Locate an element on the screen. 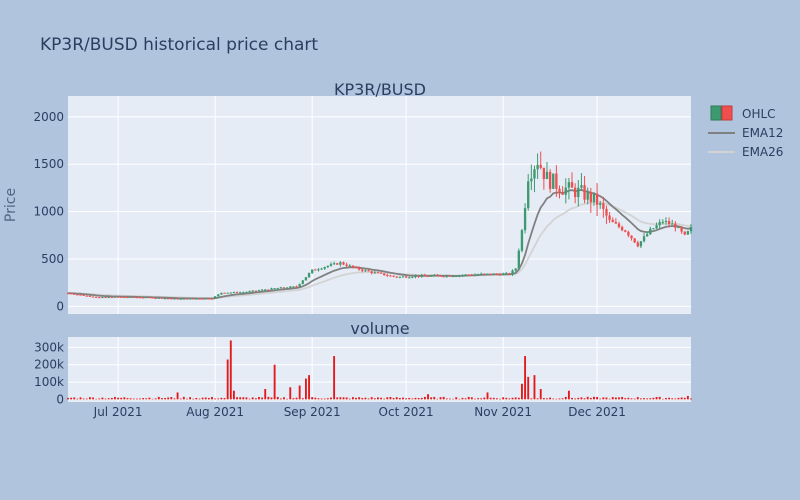 Image resolution: width=800 pixels, height=500 pixels. legend: OHLC EMA12 EMA26 is located at coordinates (745, 132).